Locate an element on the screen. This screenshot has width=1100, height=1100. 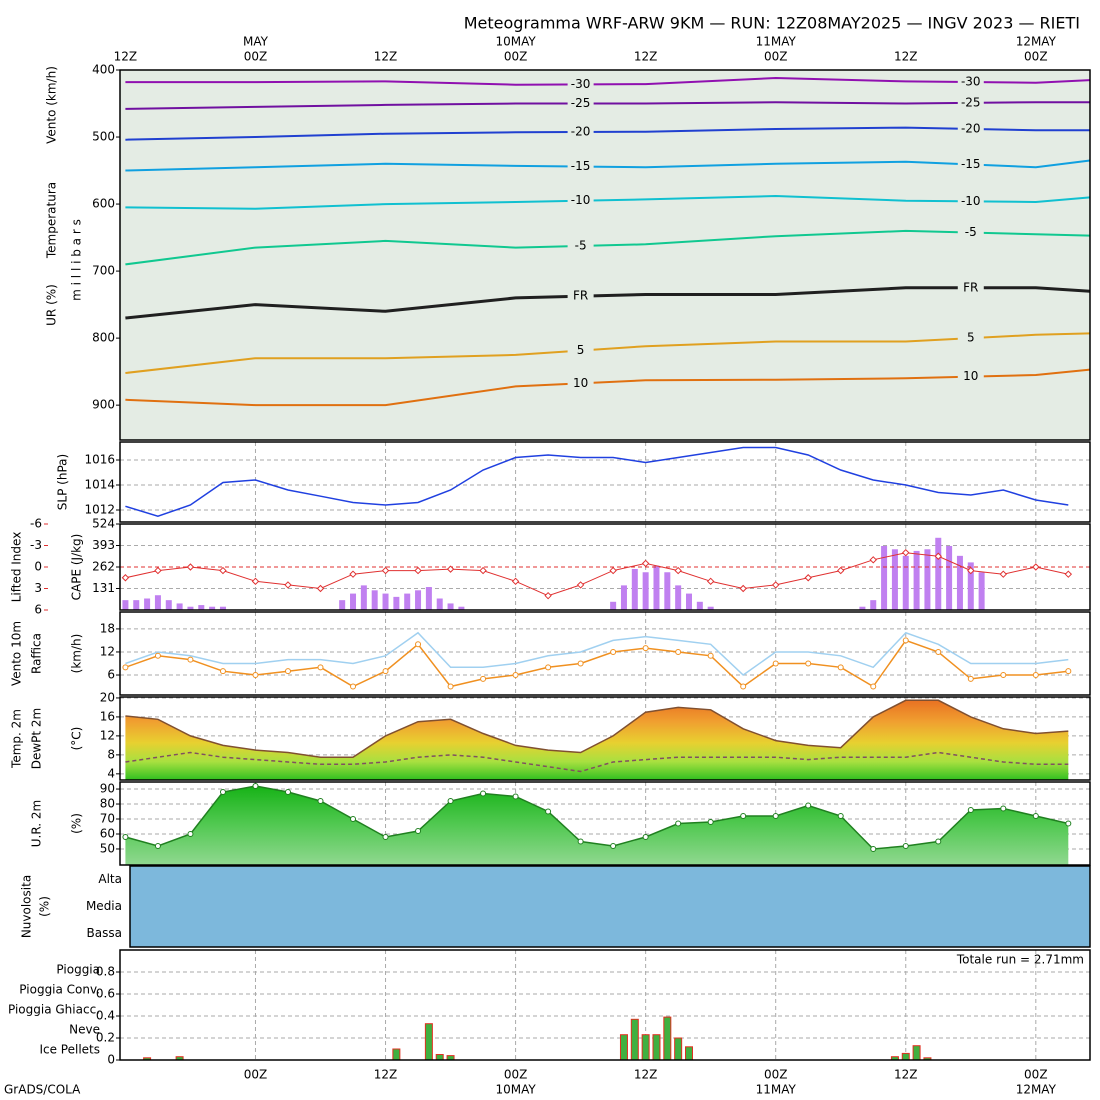
level-label: Bassa is located at coordinates (104, 933).